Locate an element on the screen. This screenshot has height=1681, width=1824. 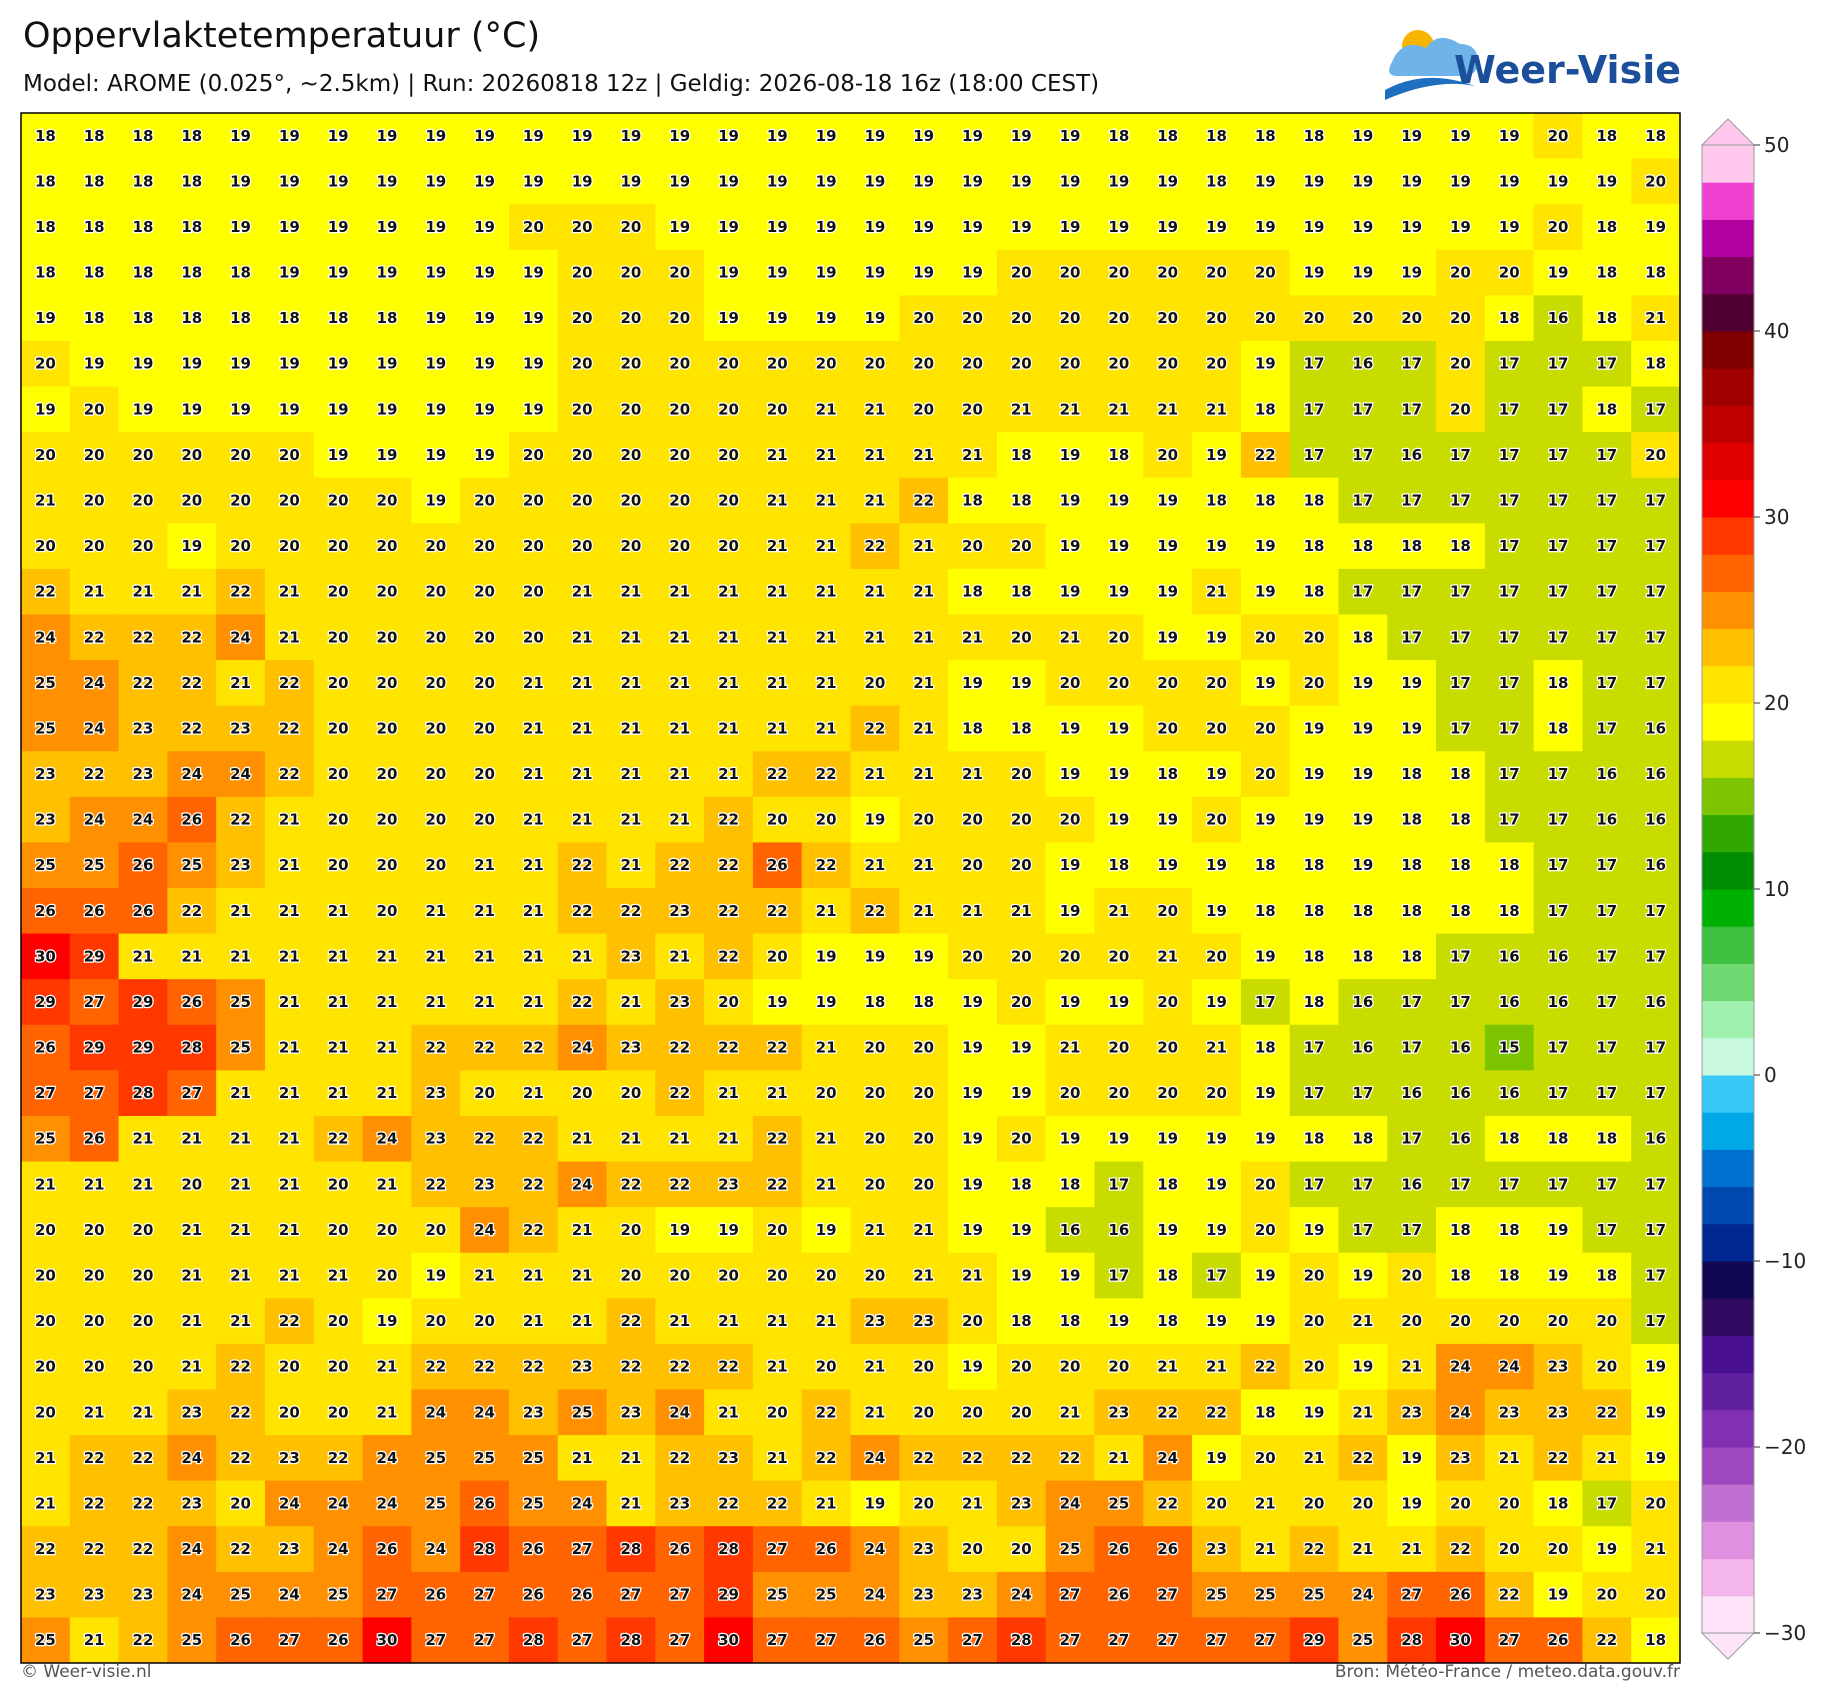
colorbar-tick-label: 0 is located at coordinates (1770, 1075).